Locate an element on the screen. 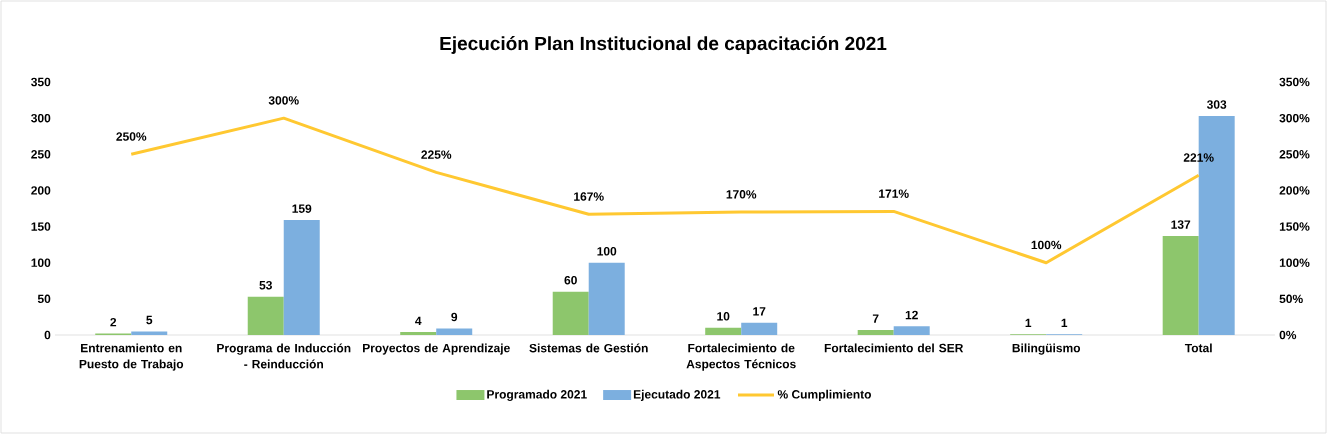 This screenshot has height=434, width=1327. x-tick-label: Programa de Inducción - Reinducción is located at coordinates (284, 356).